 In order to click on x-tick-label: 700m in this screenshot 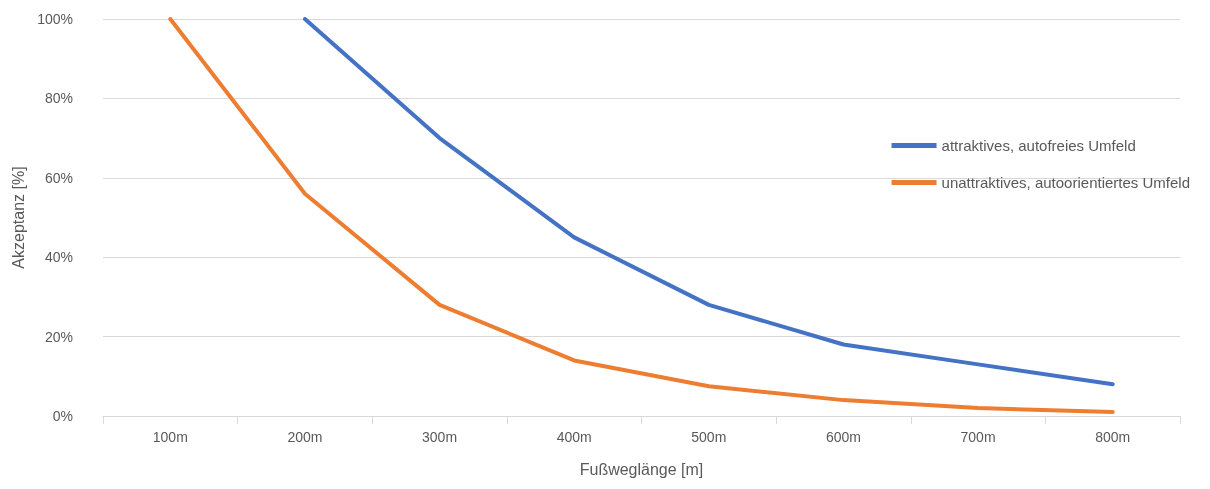, I will do `click(978, 437)`.